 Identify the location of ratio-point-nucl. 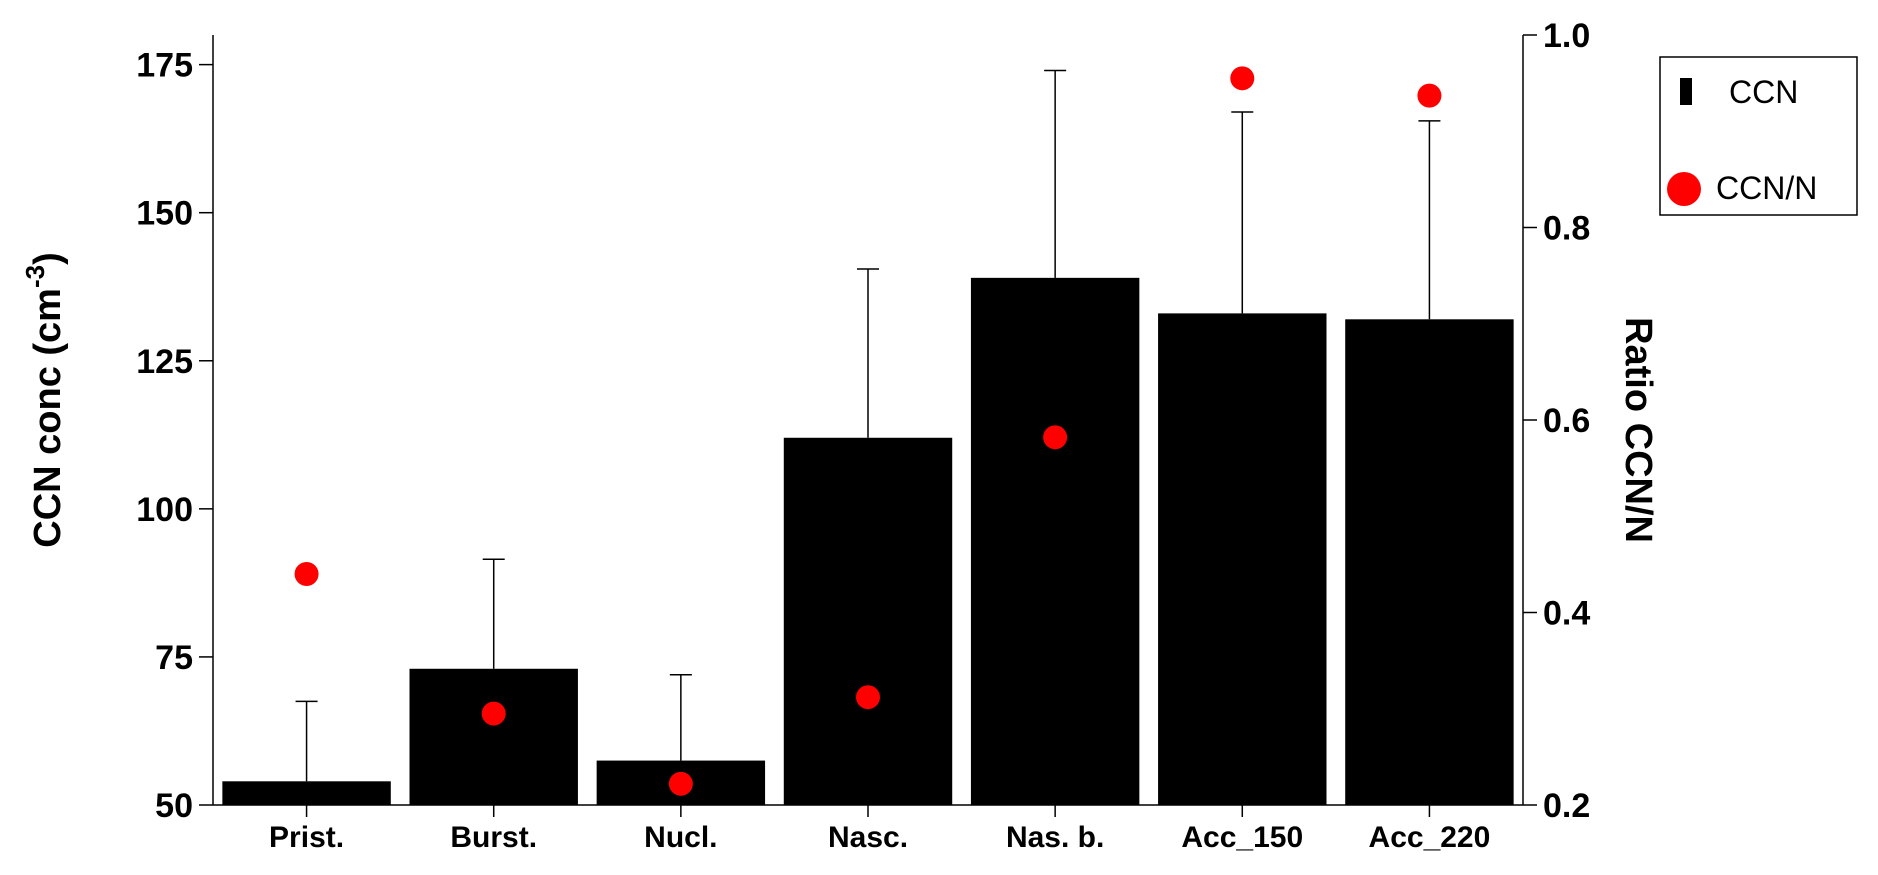
(680, 783).